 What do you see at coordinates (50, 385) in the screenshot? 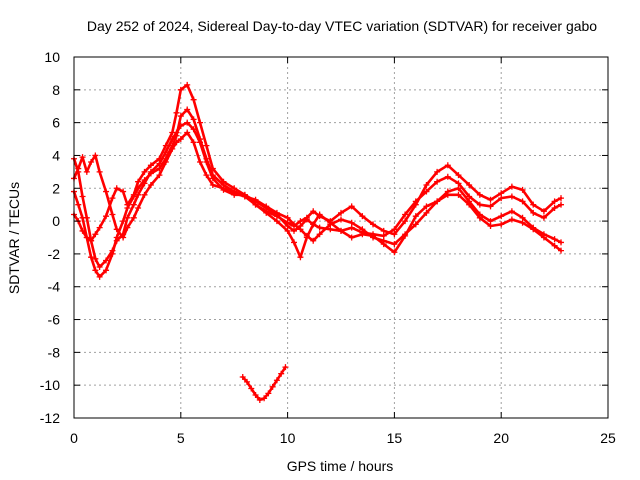
I see `y-tick-label: -10` at bounding box center [50, 385].